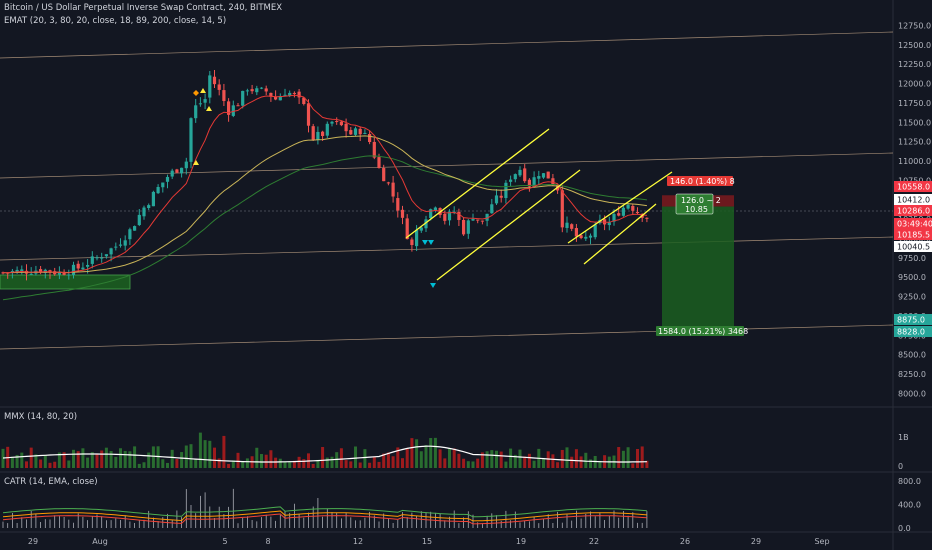 Image resolution: width=932 pixels, height=550 pixels. What do you see at coordinates (447, 165) in the screenshot?
I see `channel-line` at bounding box center [447, 165].